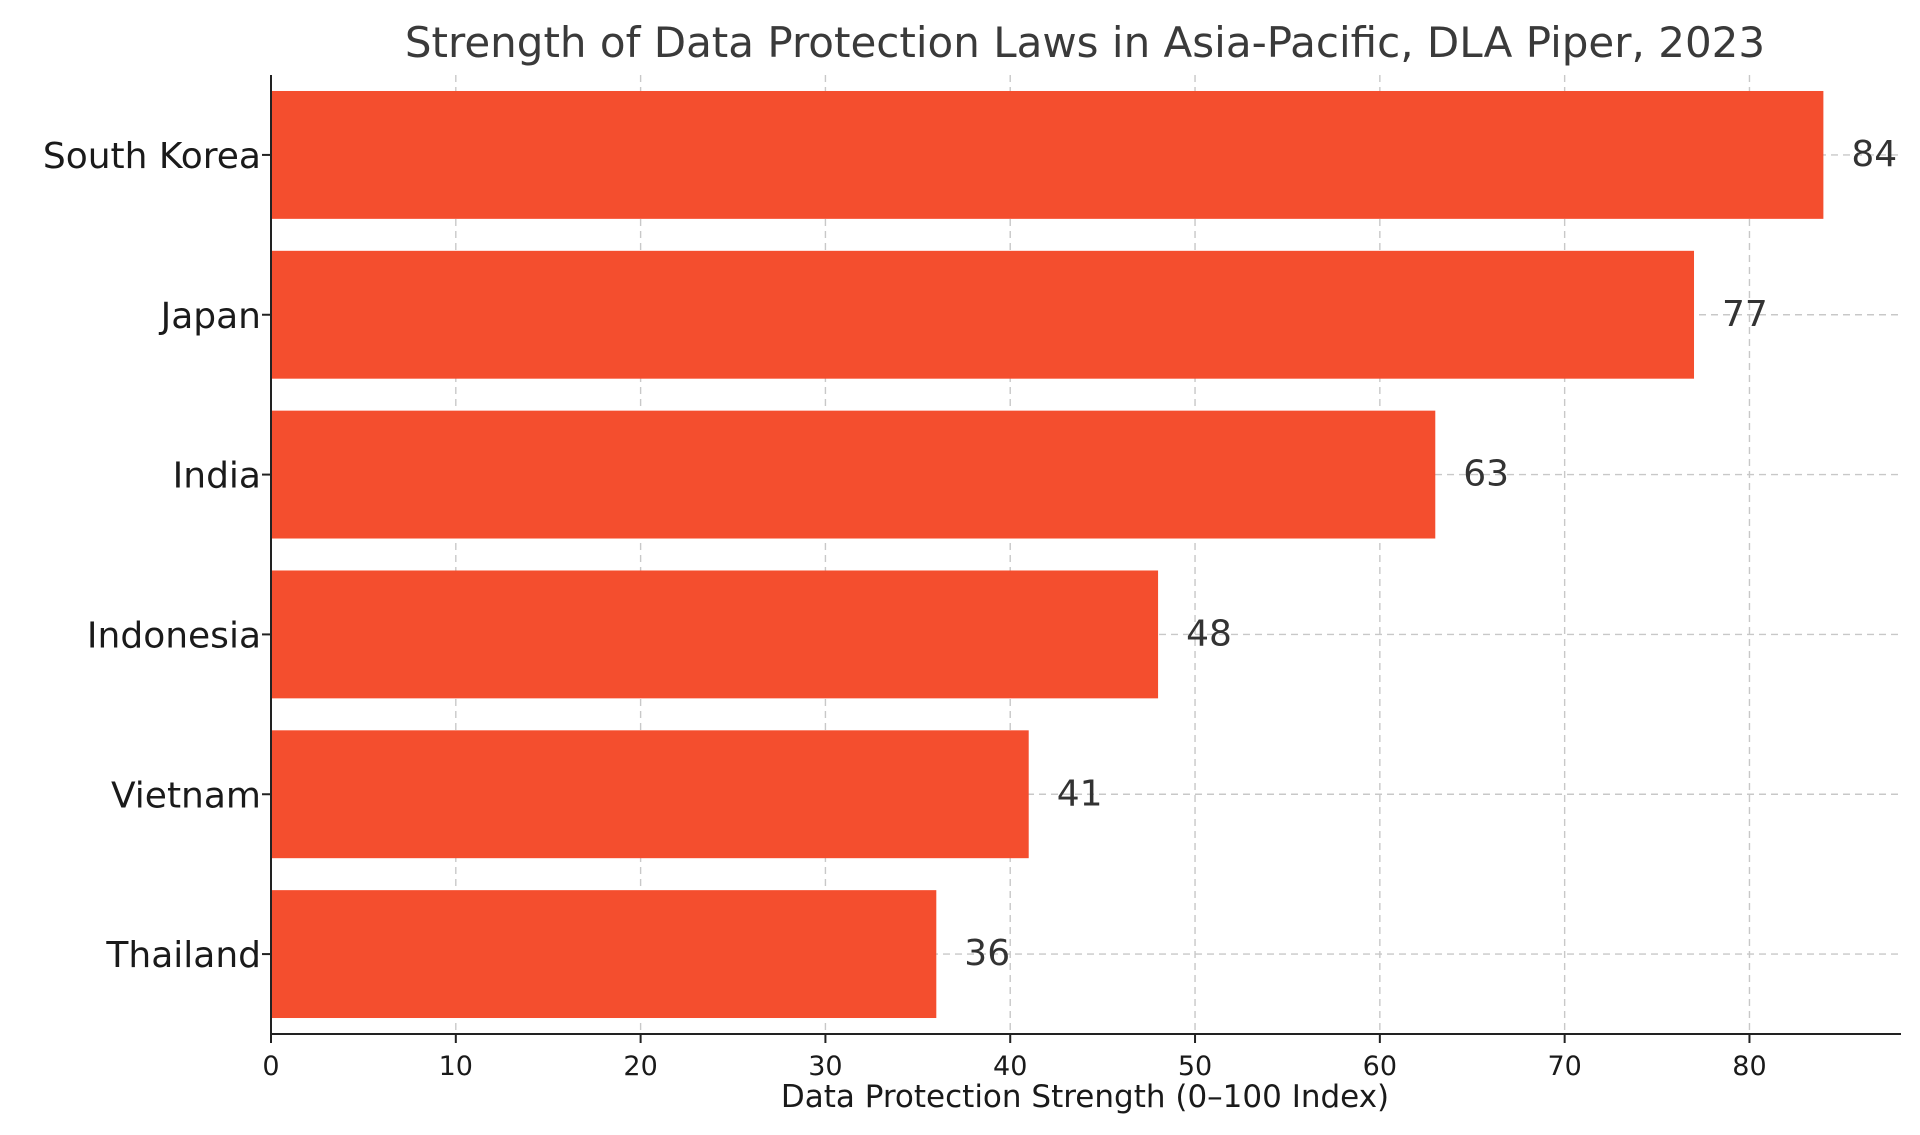 The width and height of the screenshot is (1920, 1135). Describe the element at coordinates (217, 476) in the screenshot. I see `category-label: India` at that location.